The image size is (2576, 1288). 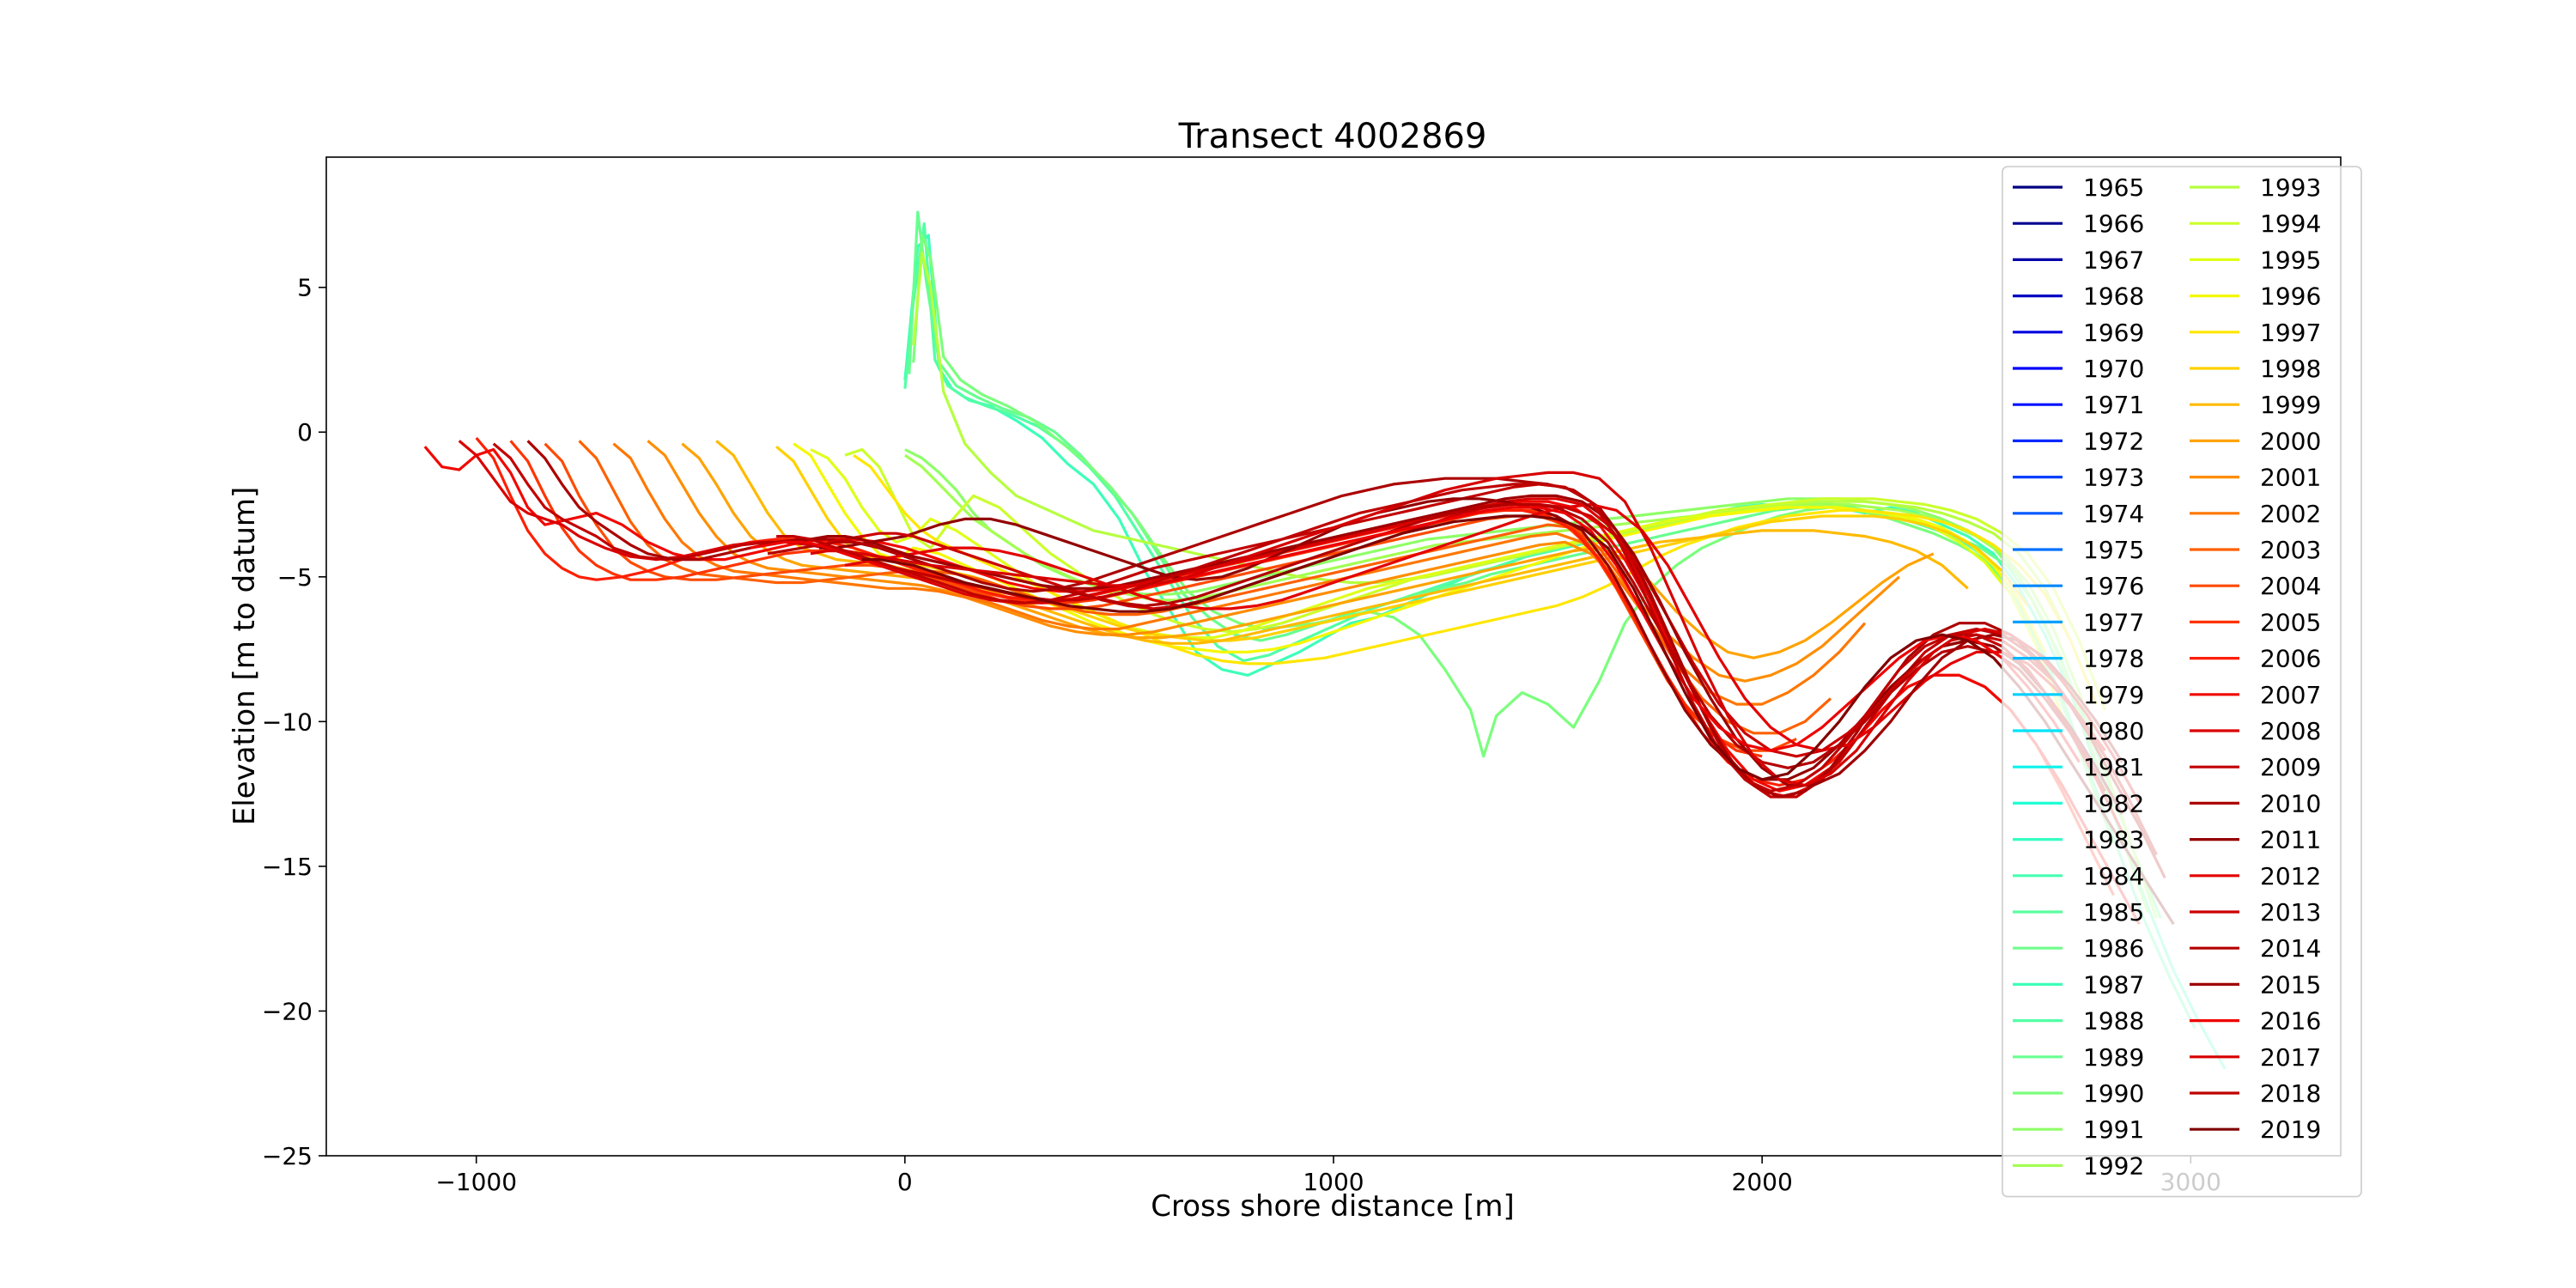 What do you see at coordinates (2113, 405) in the screenshot?
I see `legend-label: 1971` at bounding box center [2113, 405].